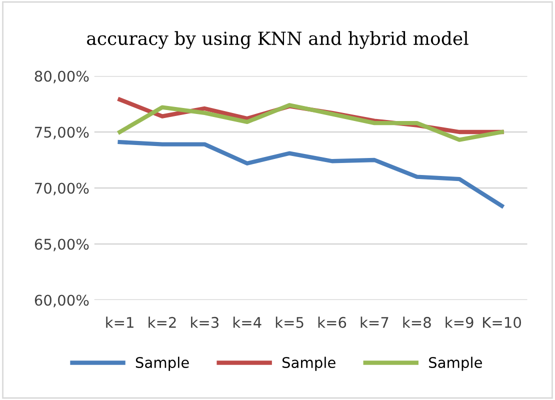  Describe the element at coordinates (62, 189) in the screenshot. I see `y-tick-label: 70,00%` at that location.